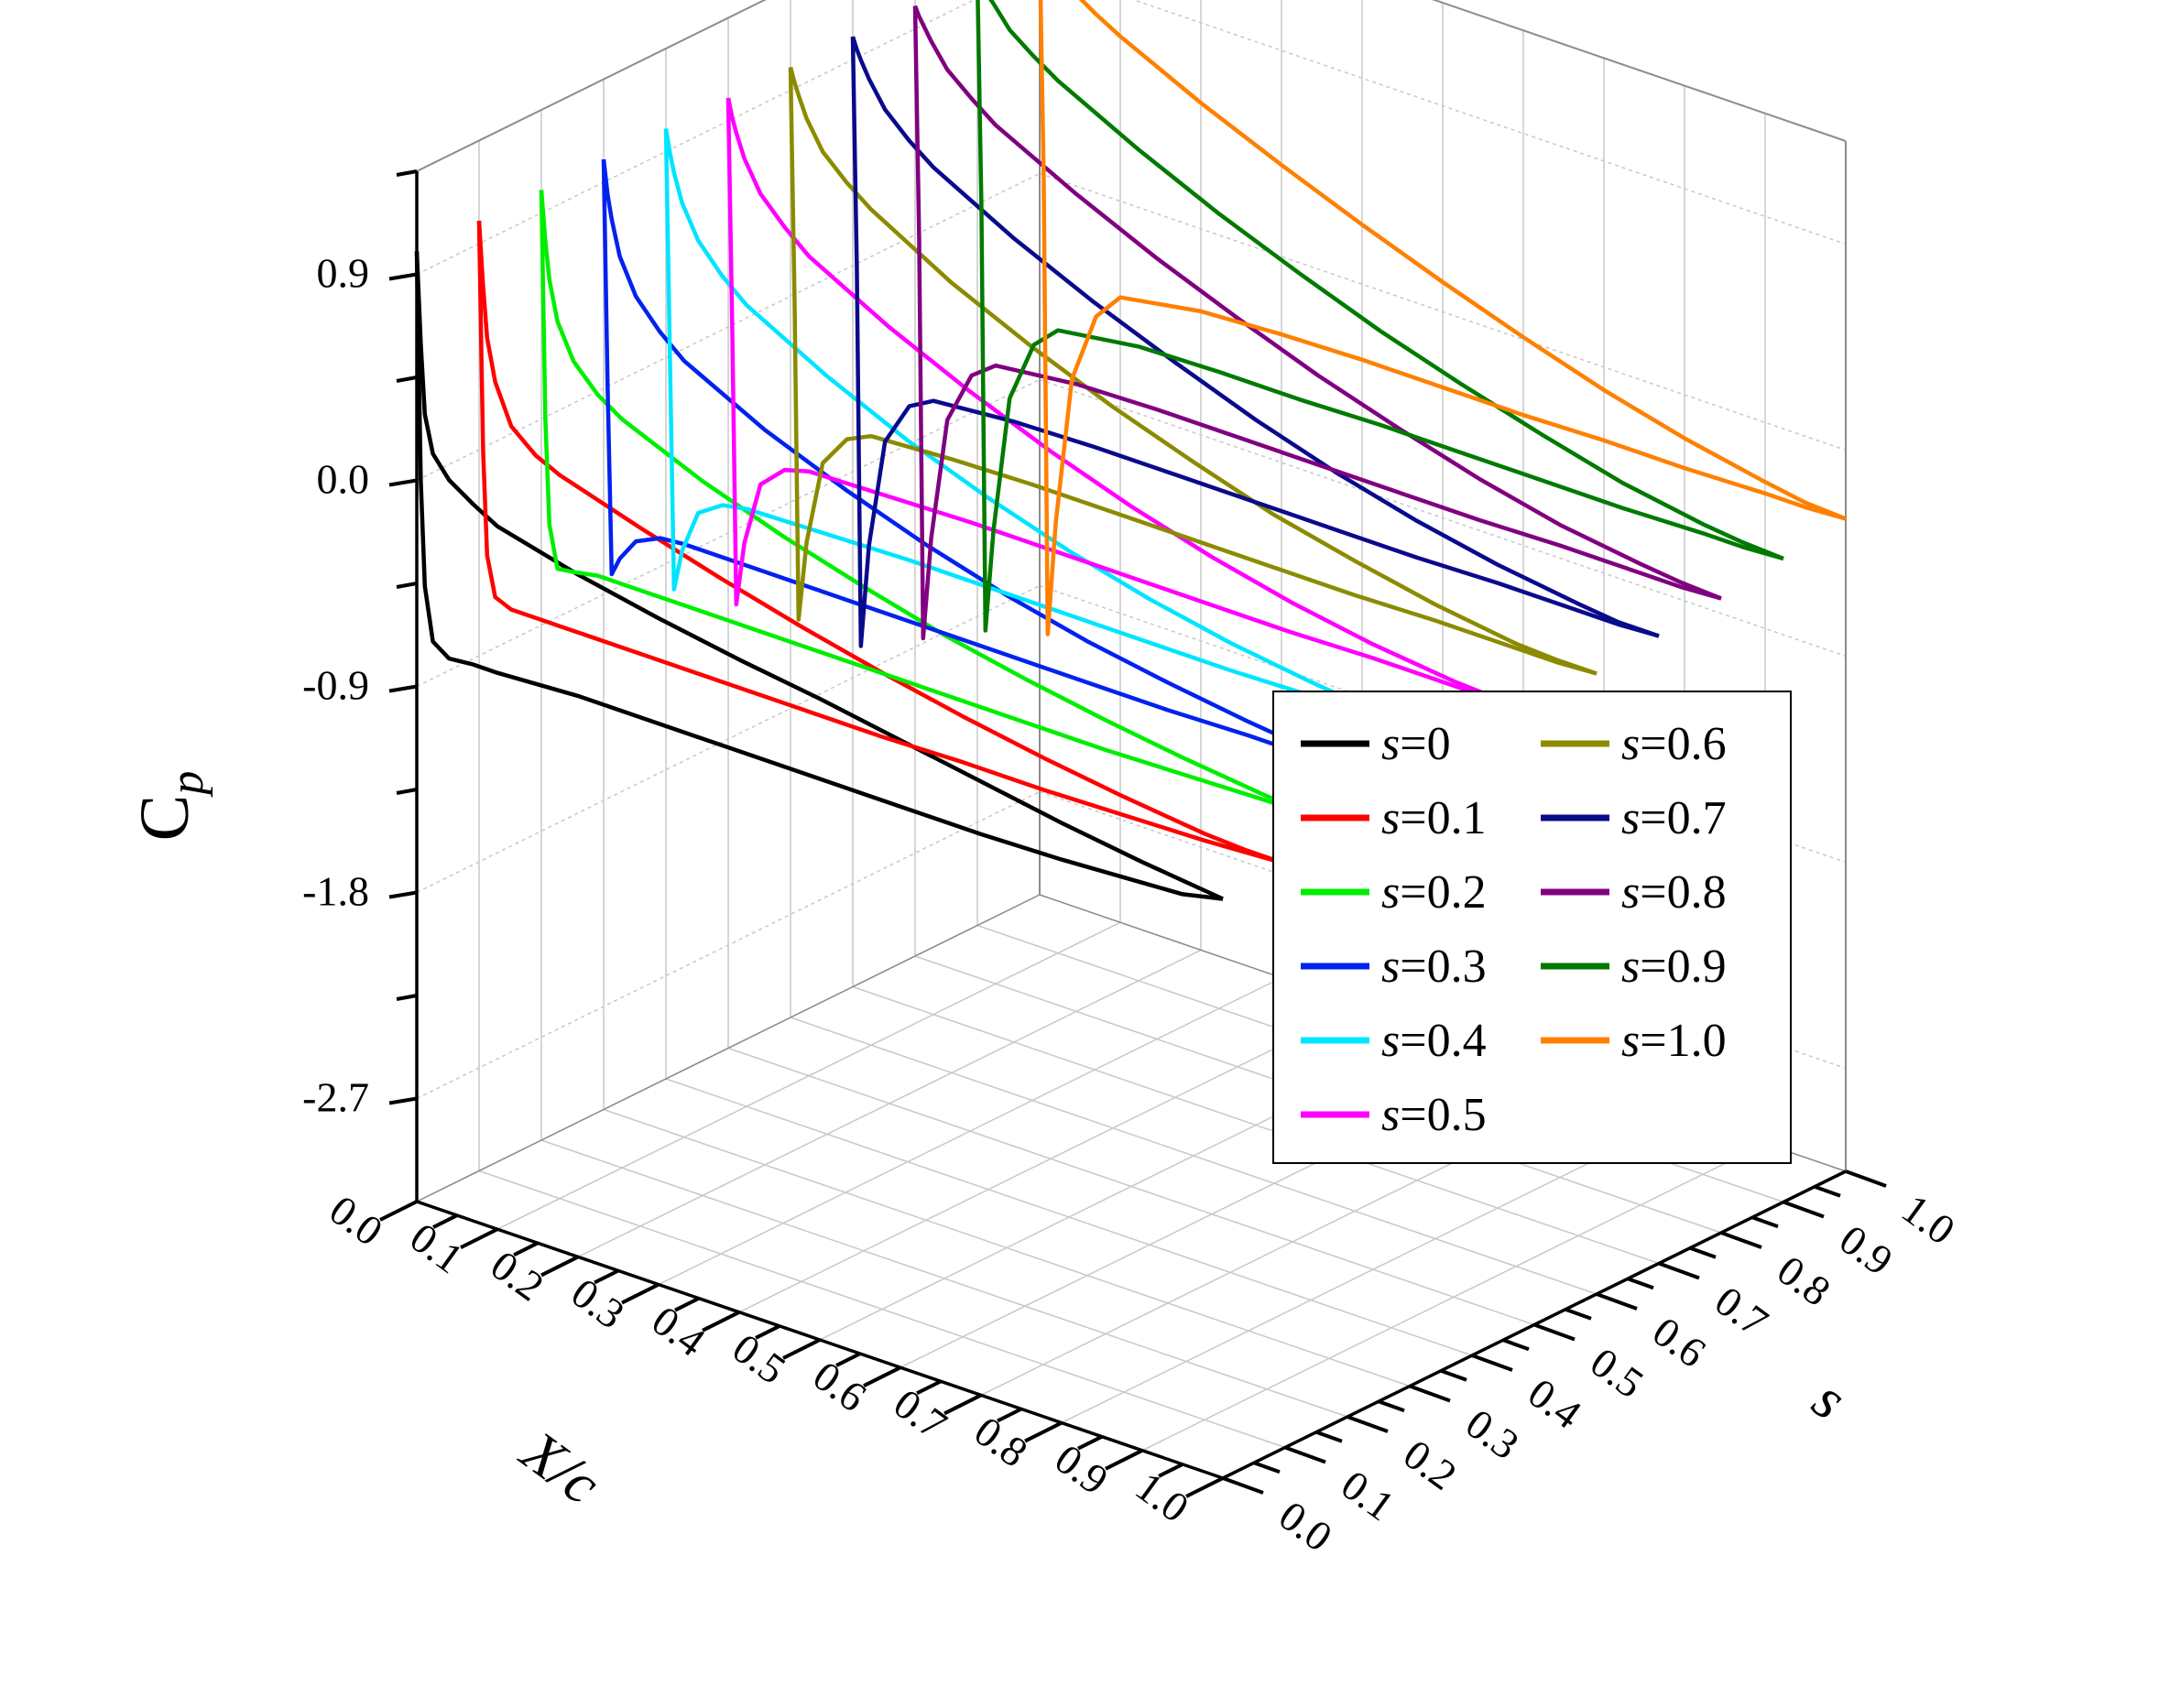 The width and height of the screenshot is (2181, 1708). I want to click on series-line-s-0-1-lower, so click(881, 543).